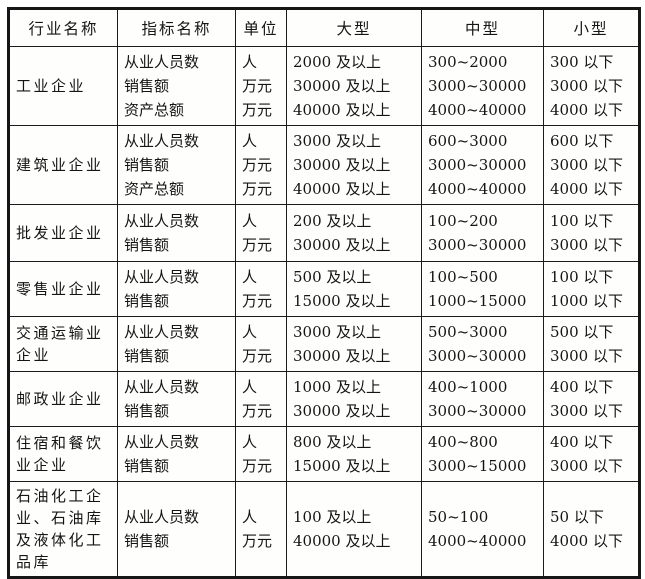  I want to click on cell-line: 业、石油库, so click(60, 518).